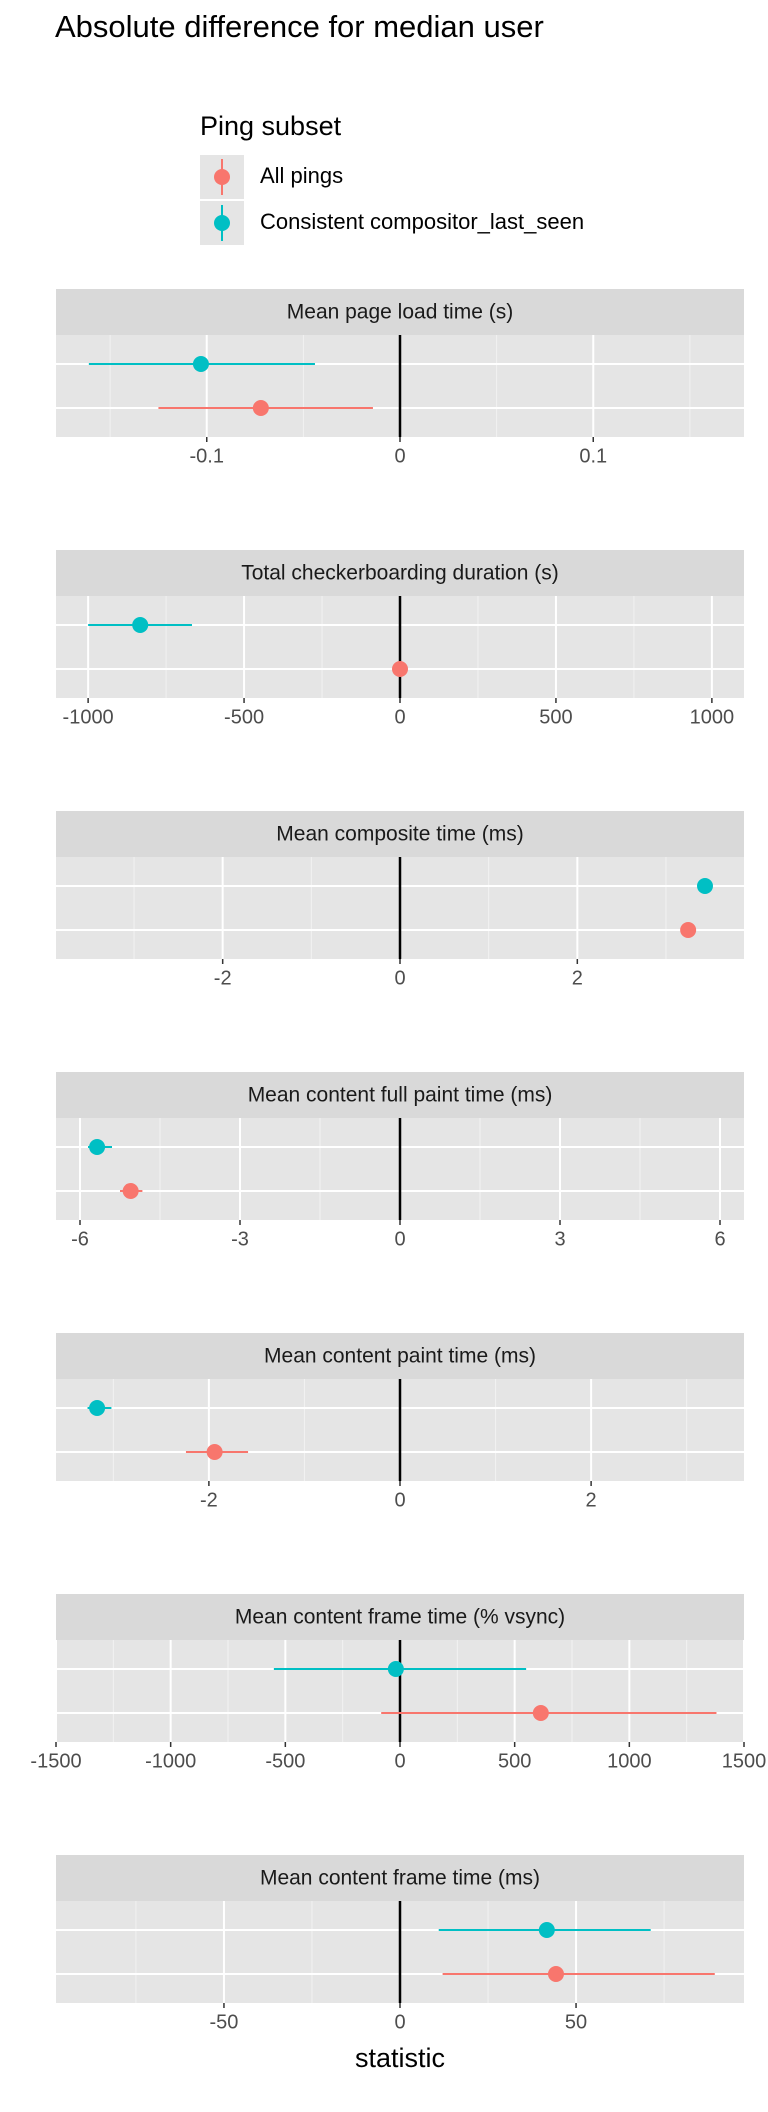 The height and width of the screenshot is (2112, 768). I want to click on x-tick-label: 0.1, so click(593, 456).